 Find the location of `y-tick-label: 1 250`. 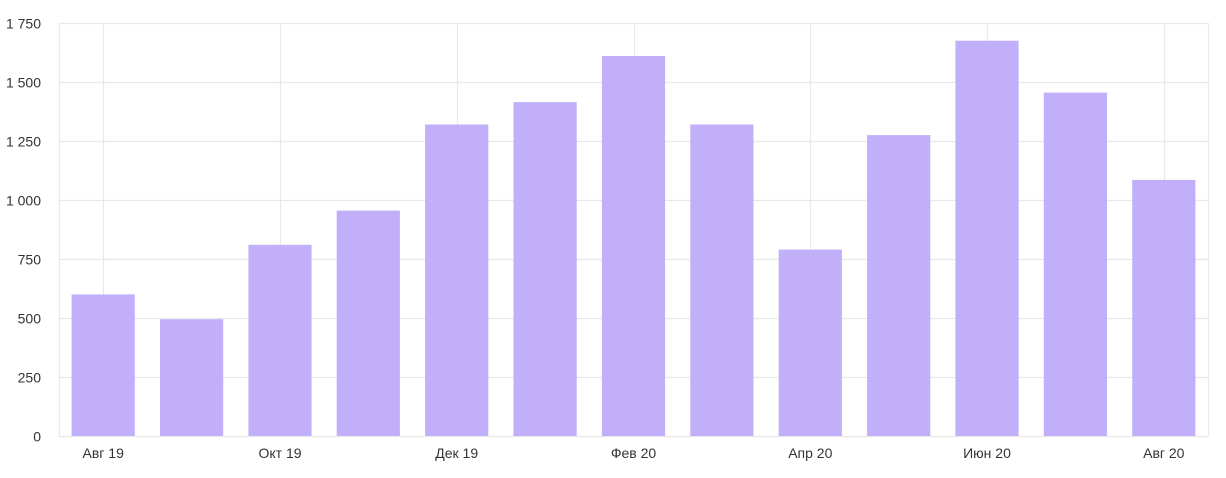

y-tick-label: 1 250 is located at coordinates (23, 142).